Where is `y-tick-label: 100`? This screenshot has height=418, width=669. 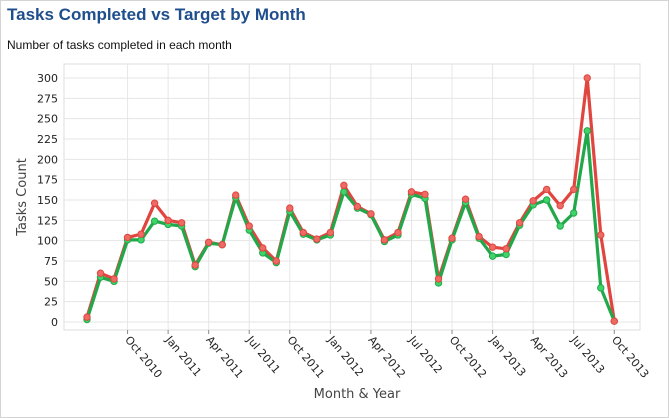 y-tick-label: 100 is located at coordinates (47, 241).